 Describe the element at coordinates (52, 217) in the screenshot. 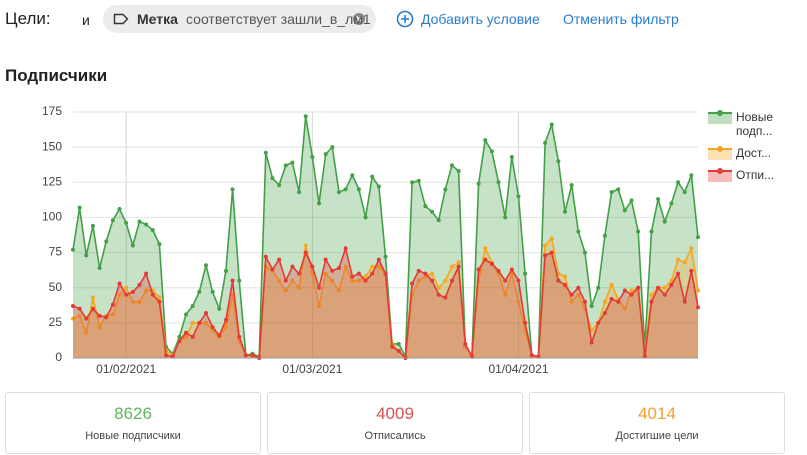

I see `y-tick-label: 100` at that location.